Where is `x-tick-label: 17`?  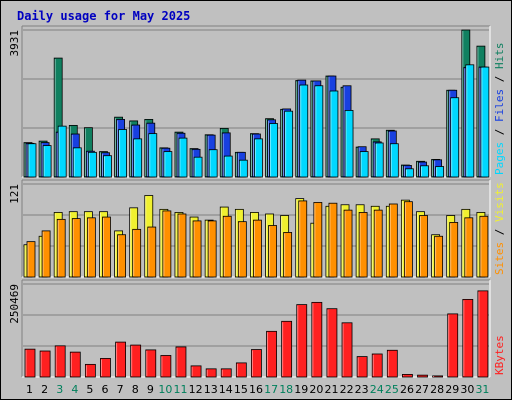 x-tick-label: 17 is located at coordinates (271, 389).